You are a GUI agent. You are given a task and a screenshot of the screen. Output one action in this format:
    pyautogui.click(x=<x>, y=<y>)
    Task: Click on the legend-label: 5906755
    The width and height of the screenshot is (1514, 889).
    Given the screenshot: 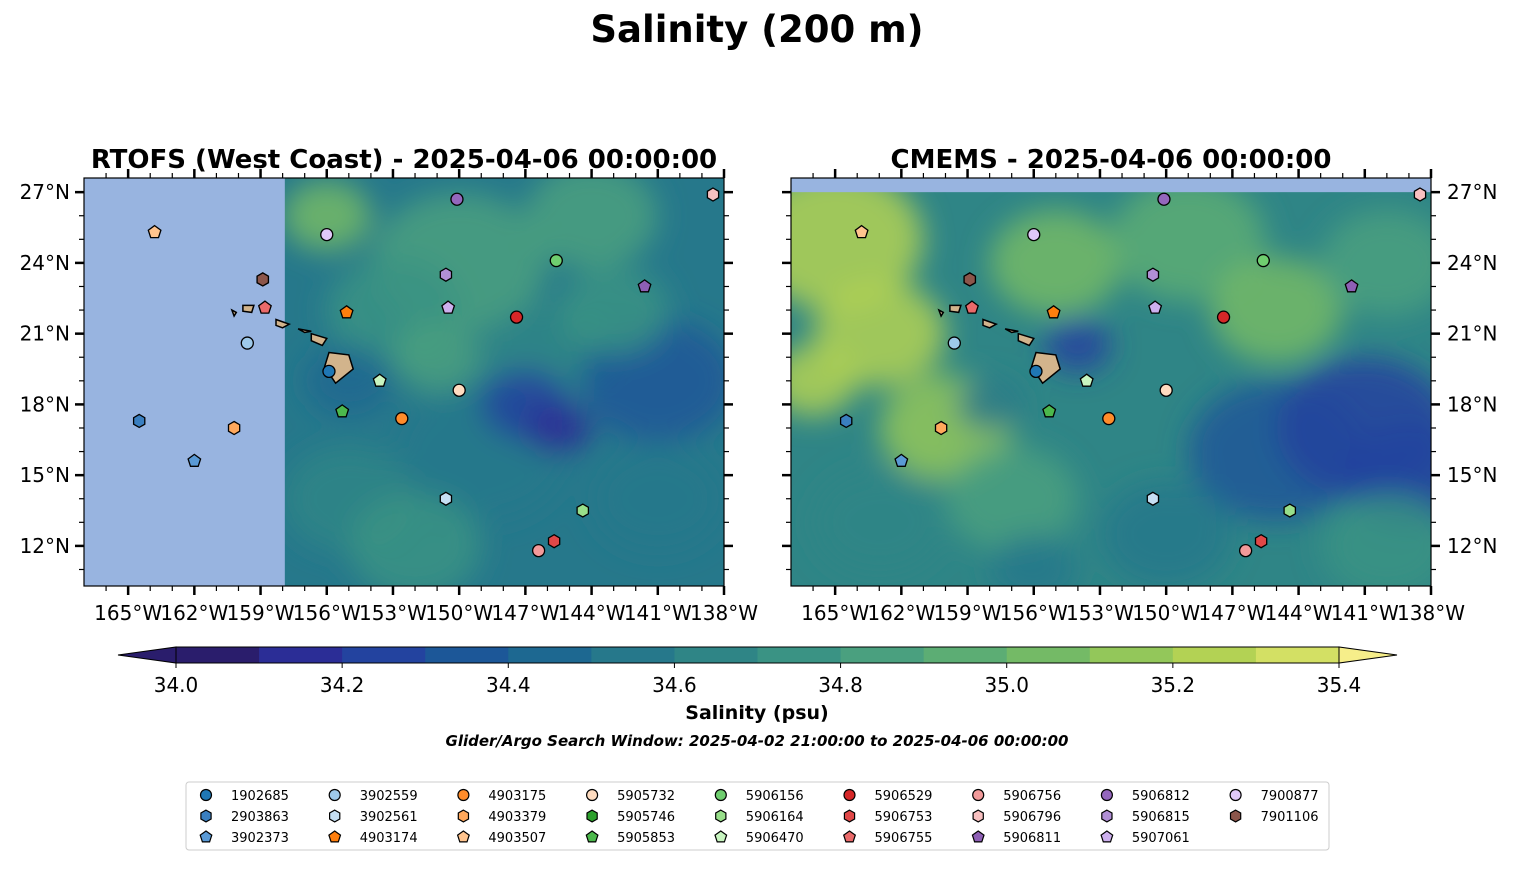 What is the action you would take?
    pyautogui.click(x=904, y=838)
    